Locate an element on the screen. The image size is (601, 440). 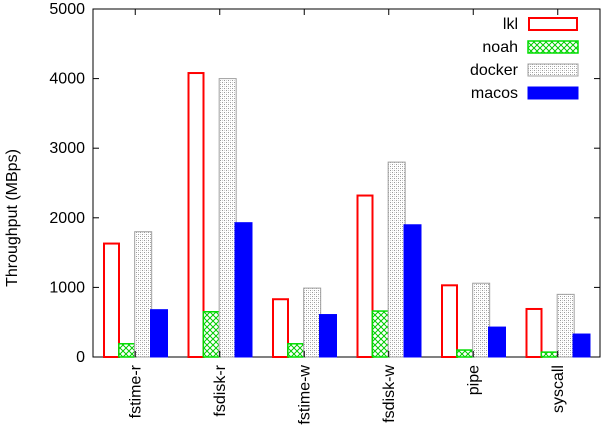
x-tick-label: pipe is located at coordinates (473, 380).